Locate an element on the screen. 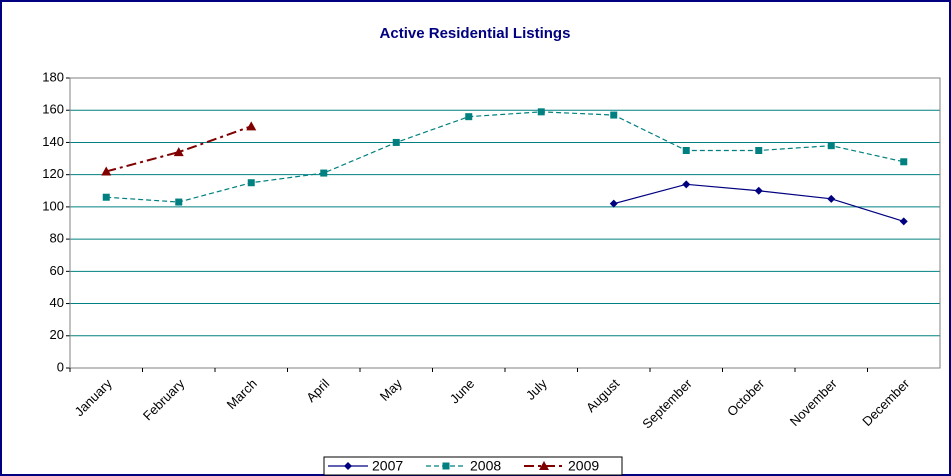 The image size is (951, 476). y-tick-label: 160 is located at coordinates (53, 109).